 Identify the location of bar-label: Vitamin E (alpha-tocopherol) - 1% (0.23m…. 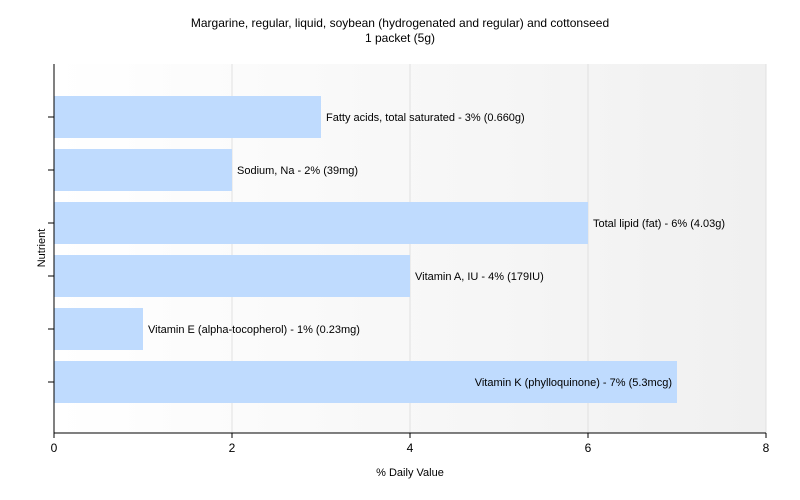
(254, 330).